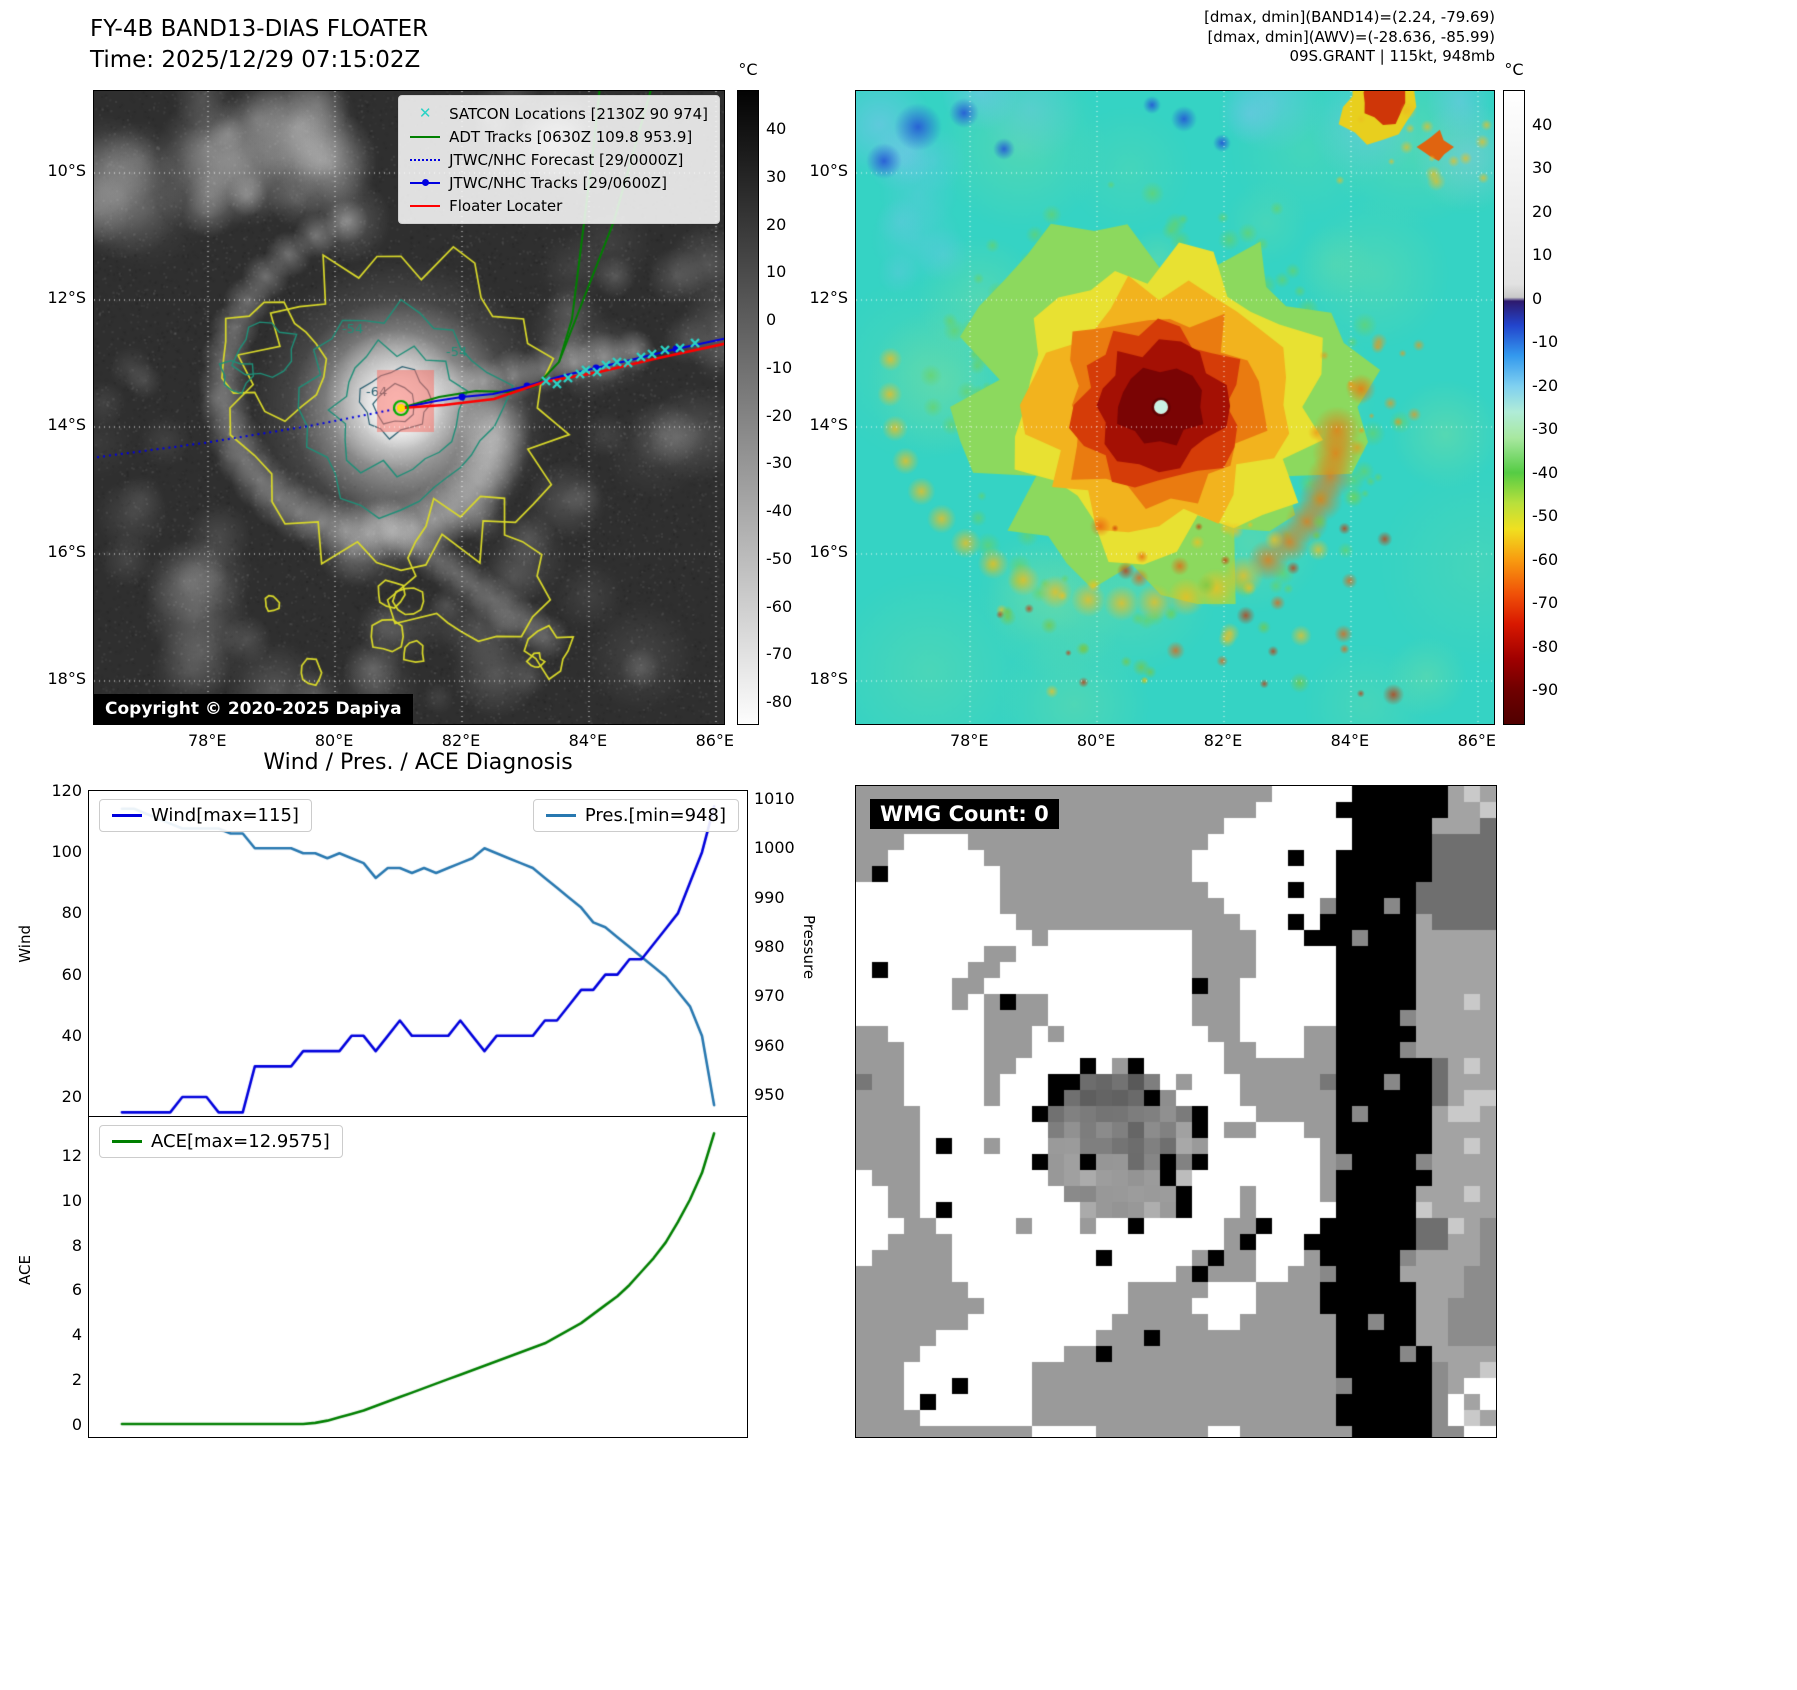 This screenshot has width=1797, height=1690. I want to click on ace-chart-canvas, so click(418, 1277).